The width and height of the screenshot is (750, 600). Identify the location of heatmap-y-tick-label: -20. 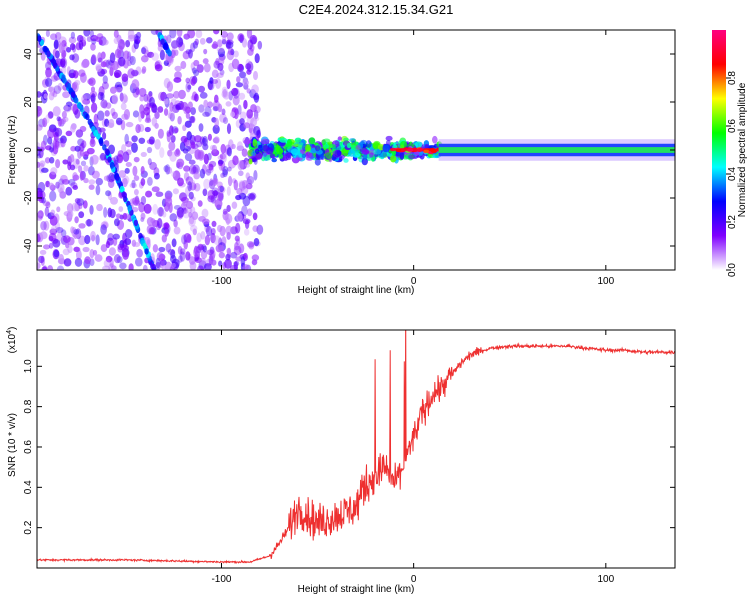
(28, 197).